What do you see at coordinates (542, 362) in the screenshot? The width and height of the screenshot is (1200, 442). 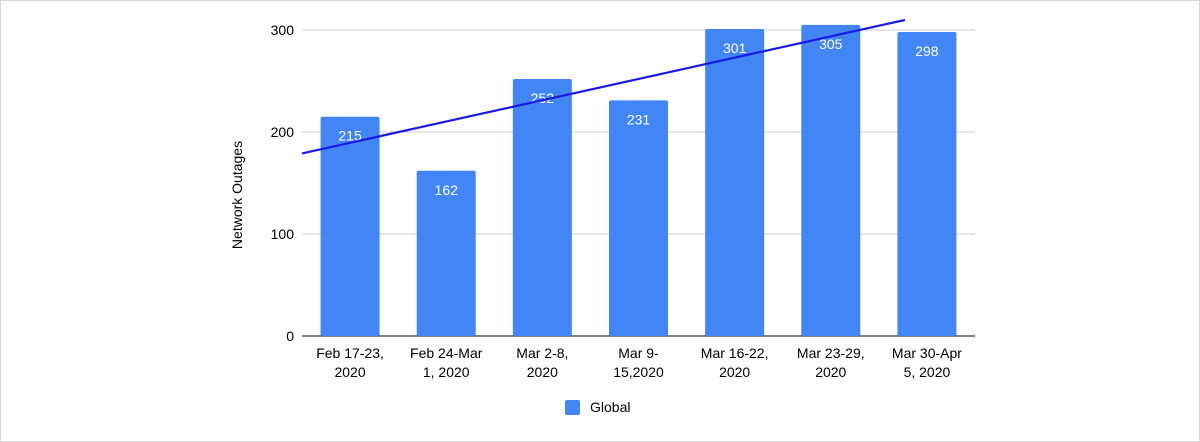 I see `x-tick-label: Mar 2-8, 2020` at bounding box center [542, 362].